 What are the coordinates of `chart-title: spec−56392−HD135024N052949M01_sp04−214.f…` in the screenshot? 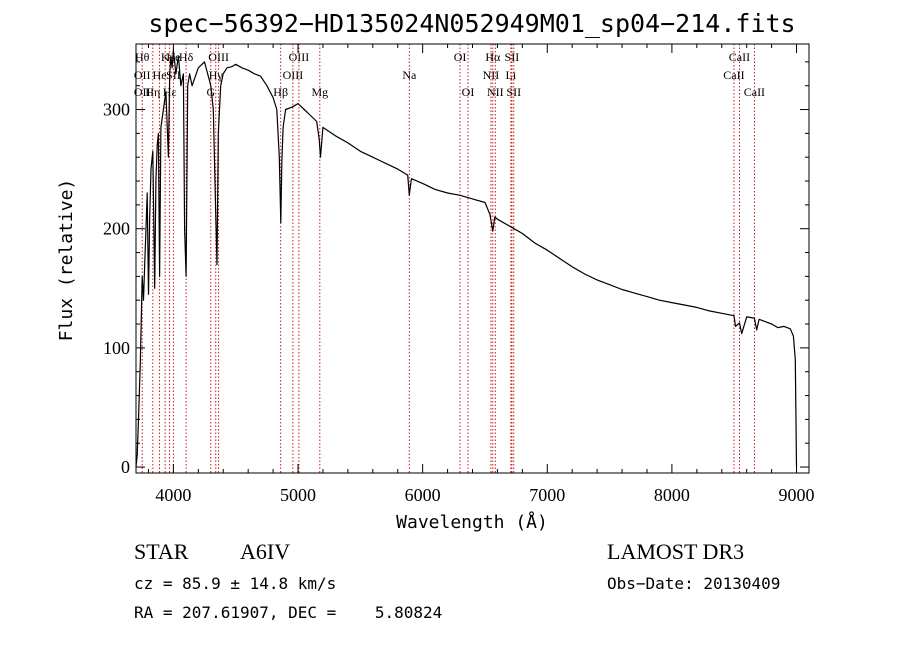 It's located at (471, 23).